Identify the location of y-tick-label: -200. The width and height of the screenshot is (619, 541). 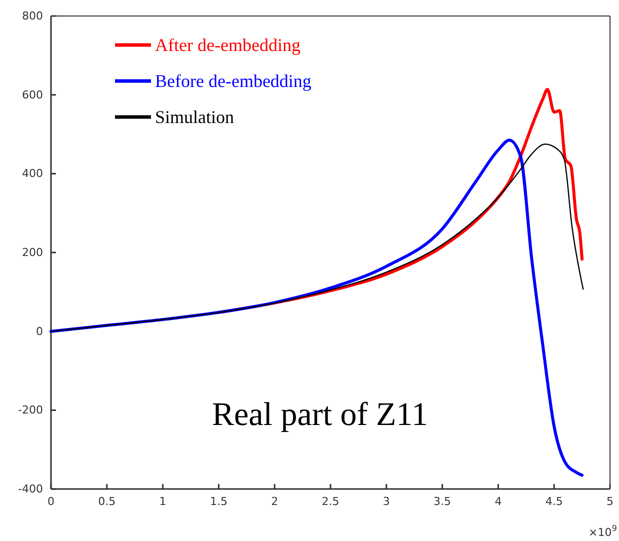
(30, 410).